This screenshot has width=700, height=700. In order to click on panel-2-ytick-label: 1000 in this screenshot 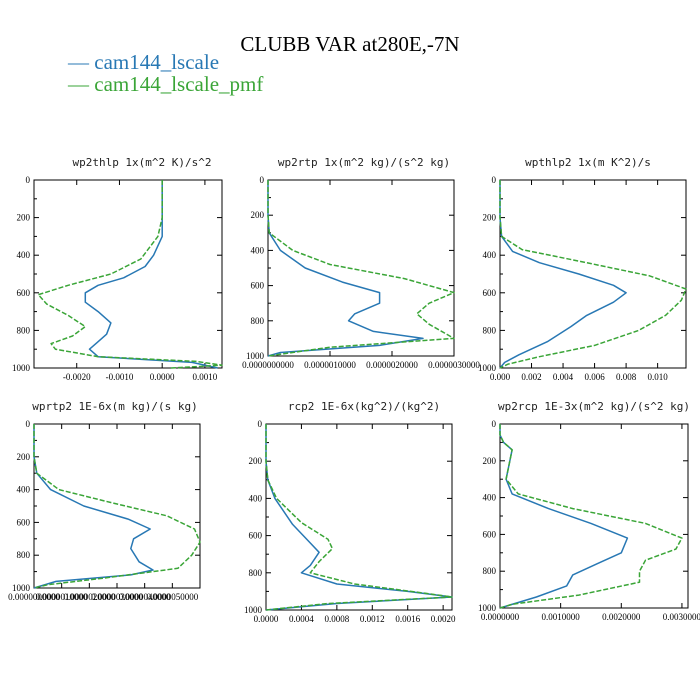, I will do `click(255, 356)`.